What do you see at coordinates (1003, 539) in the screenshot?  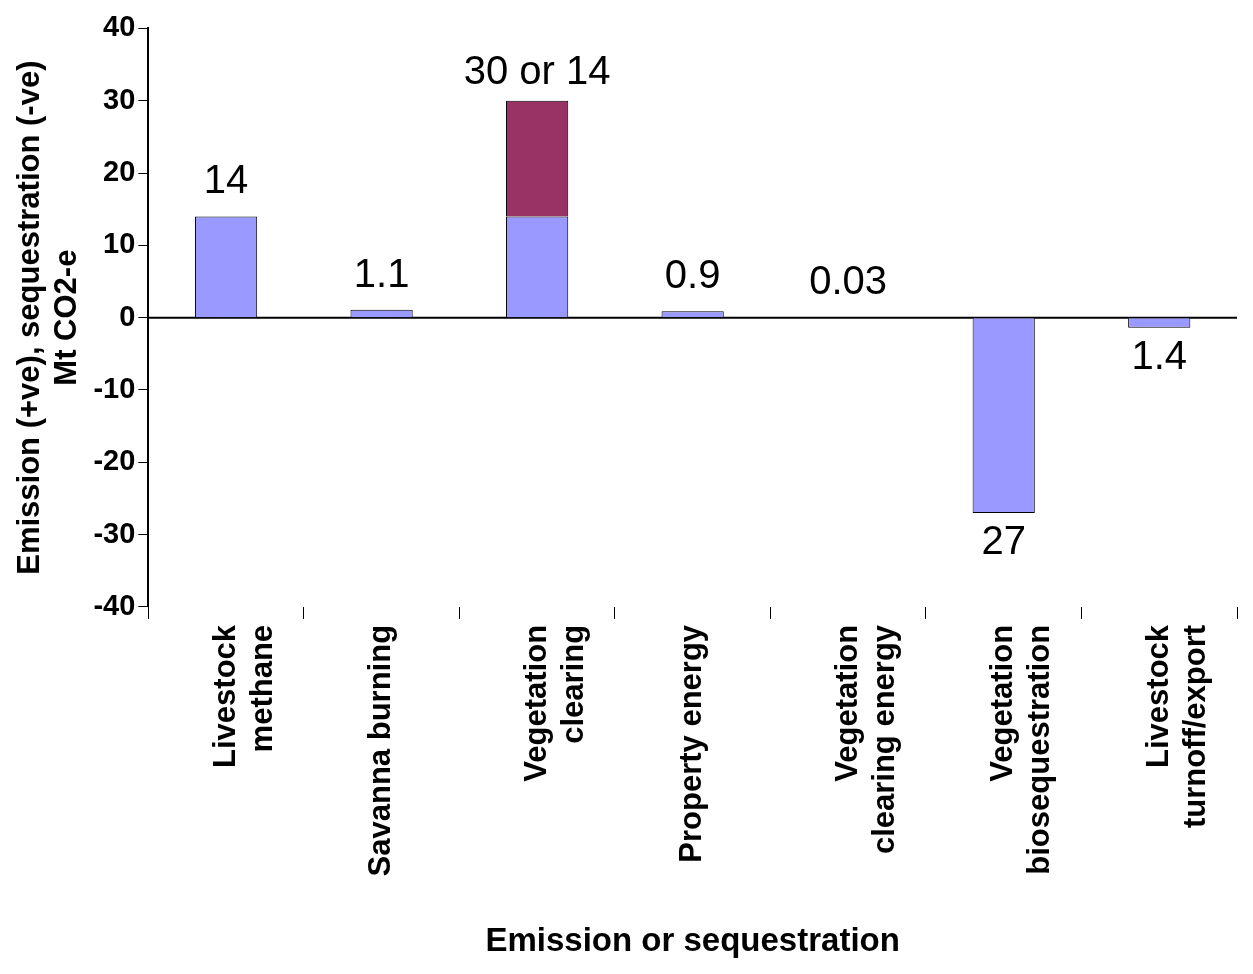 I see `annotation: 27` at bounding box center [1003, 539].